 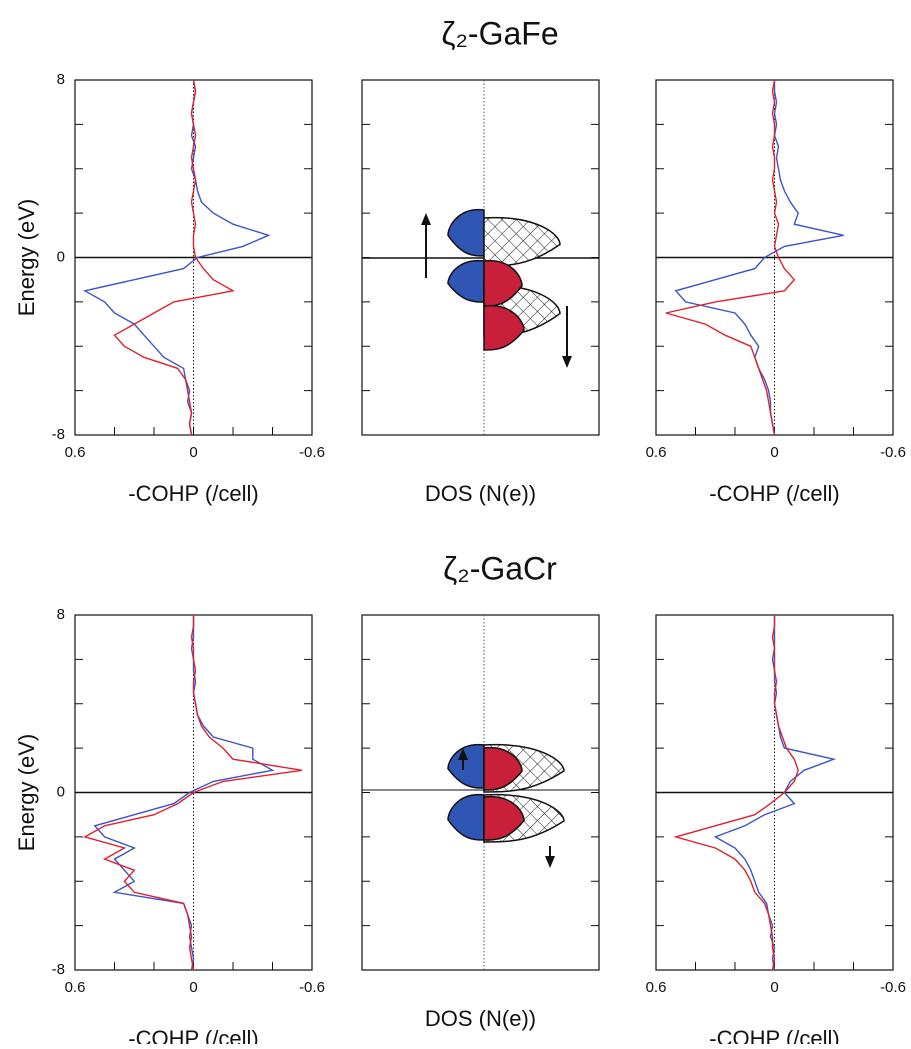 What do you see at coordinates (500, 568) in the screenshot?
I see `panel-title: ζ₂-GaCr` at bounding box center [500, 568].